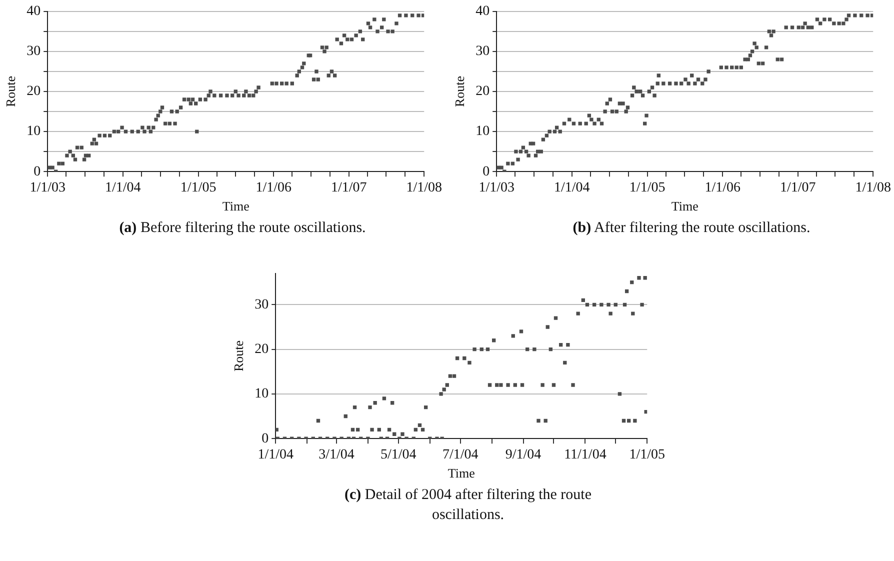 The width and height of the screenshot is (894, 561). What do you see at coordinates (692, 228) in the screenshot?
I see `text: (b) After filtering the route oscillations.` at bounding box center [692, 228].